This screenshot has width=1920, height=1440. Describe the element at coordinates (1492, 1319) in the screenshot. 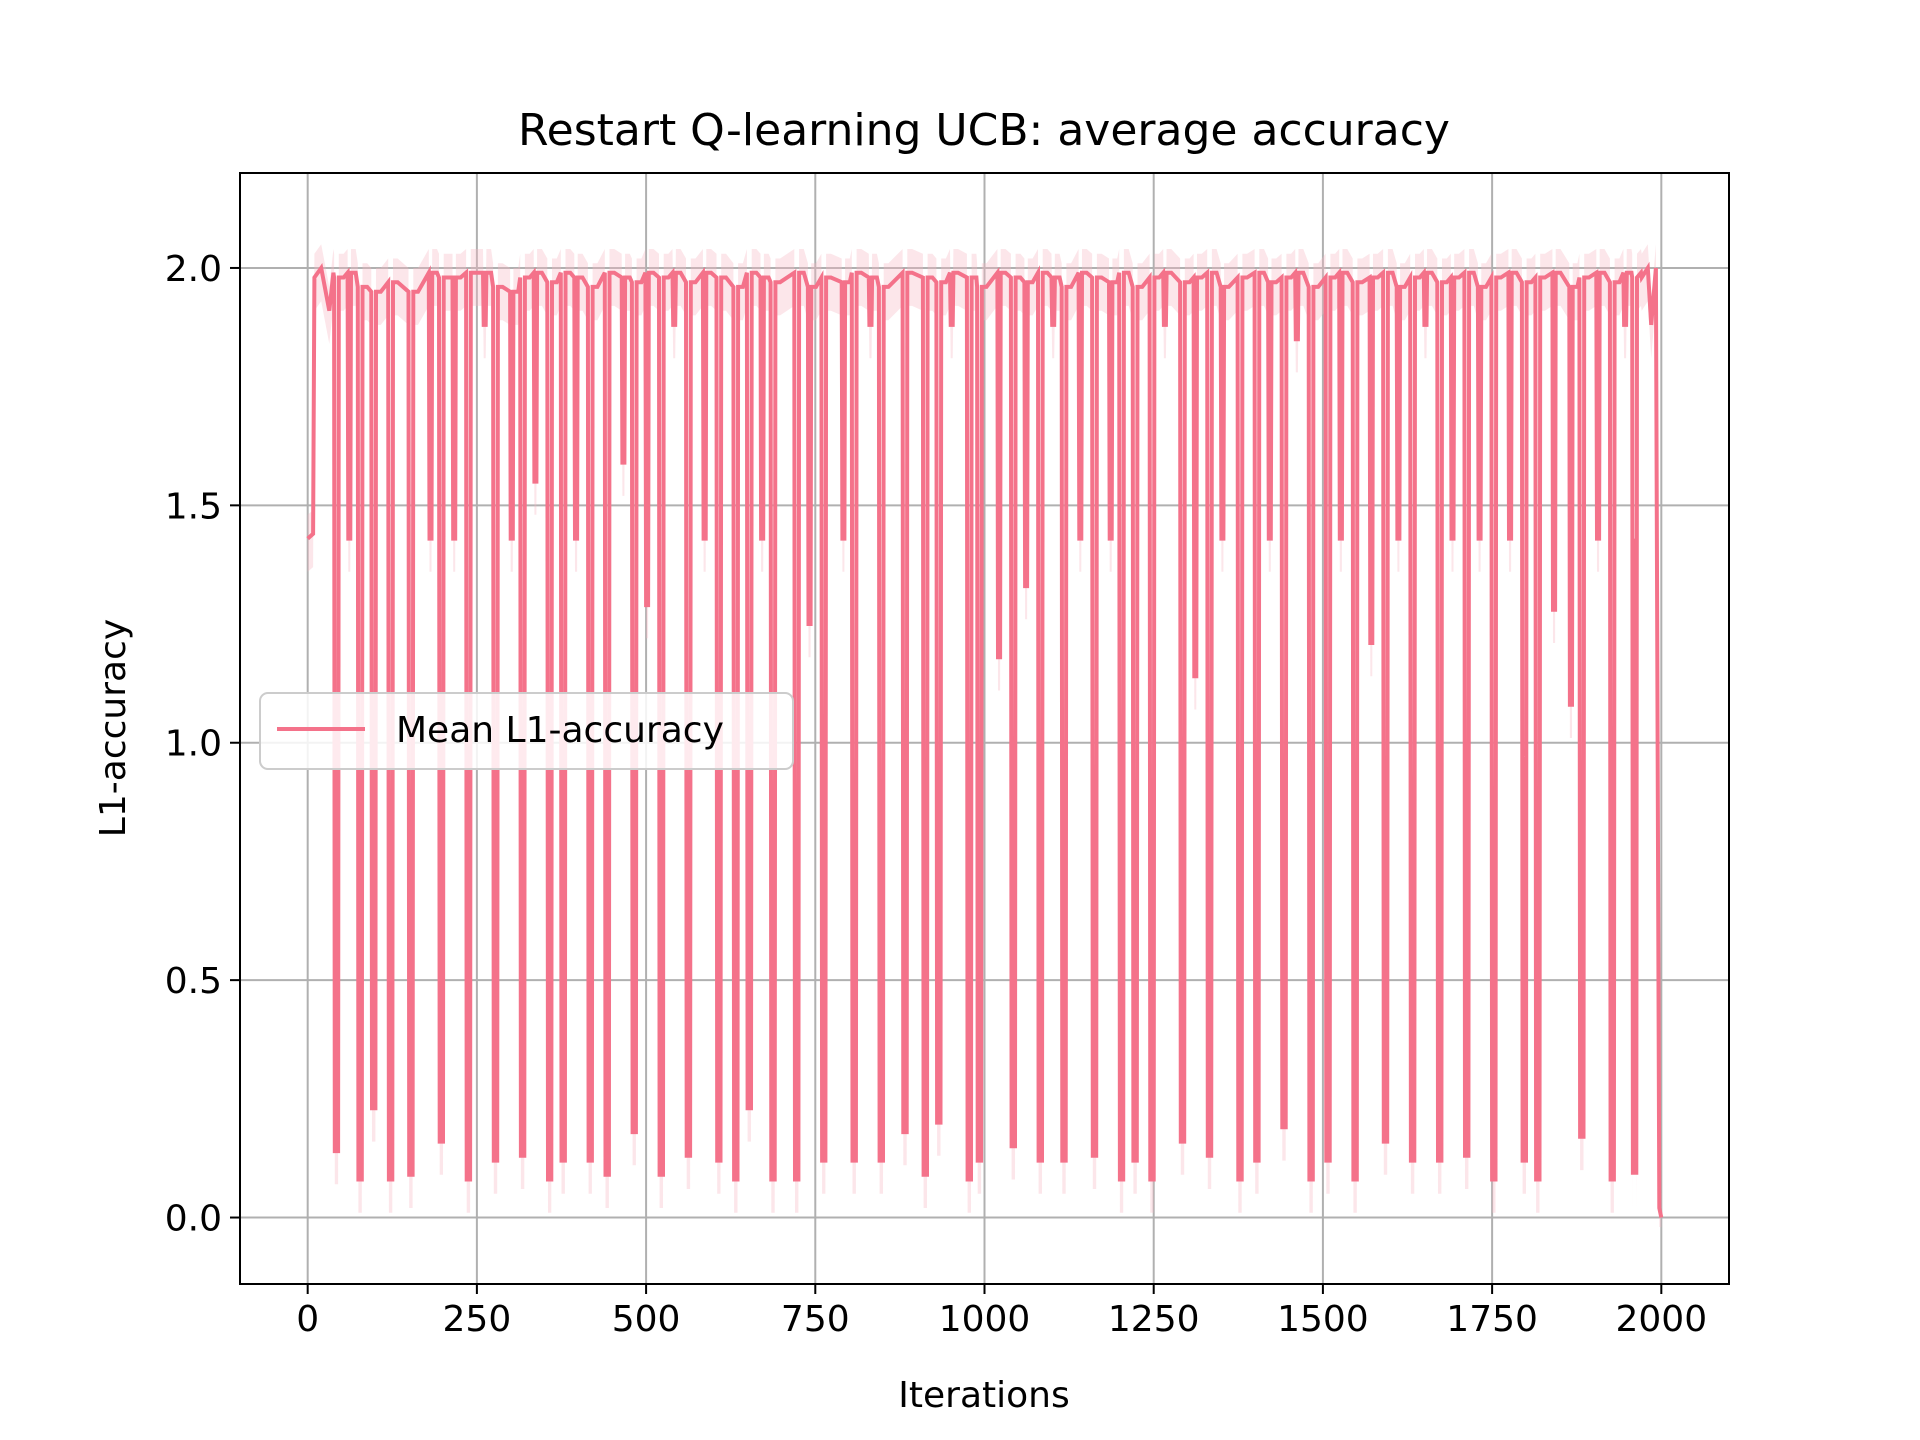

I see `x-tick-label: 1750` at that location.